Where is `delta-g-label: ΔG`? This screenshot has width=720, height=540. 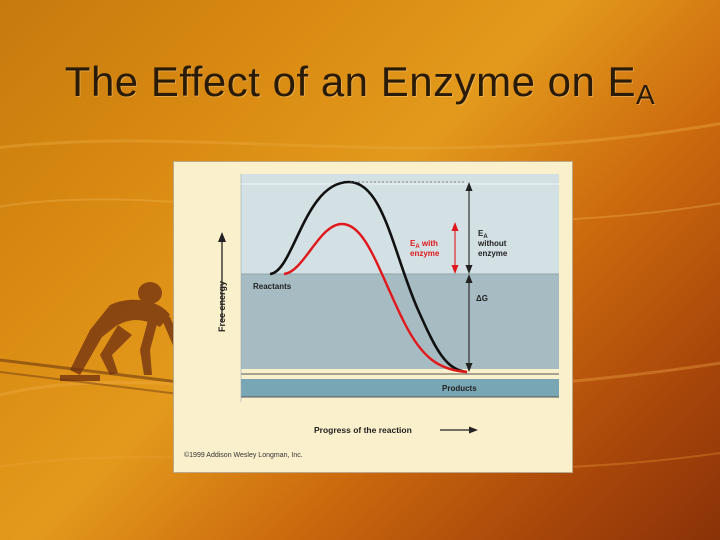
delta-g-label: ΔG is located at coordinates (482, 298).